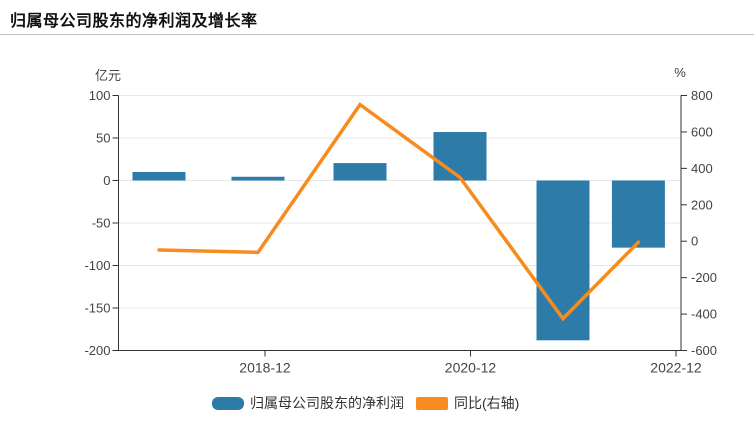 The height and width of the screenshot is (434, 754). What do you see at coordinates (704, 350) in the screenshot?
I see `right-axis-tick-label: -600` at bounding box center [704, 350].